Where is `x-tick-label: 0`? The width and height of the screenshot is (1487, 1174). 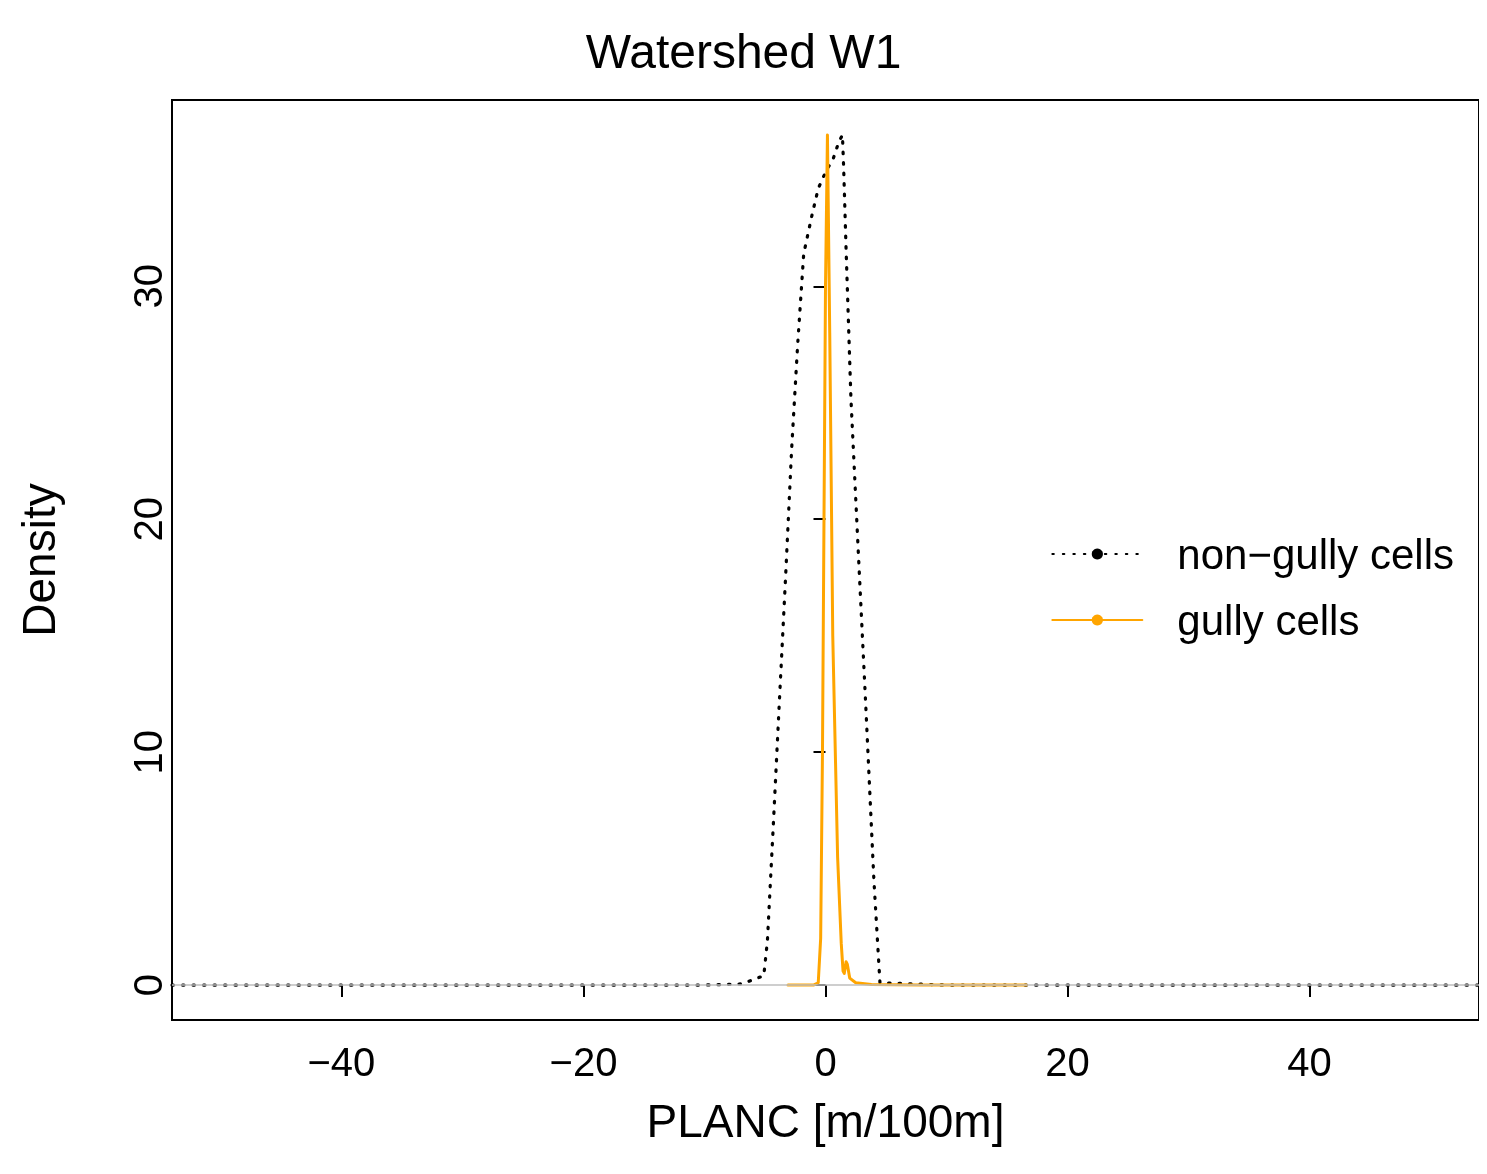
x-tick-label: 0 is located at coordinates (825, 1062).